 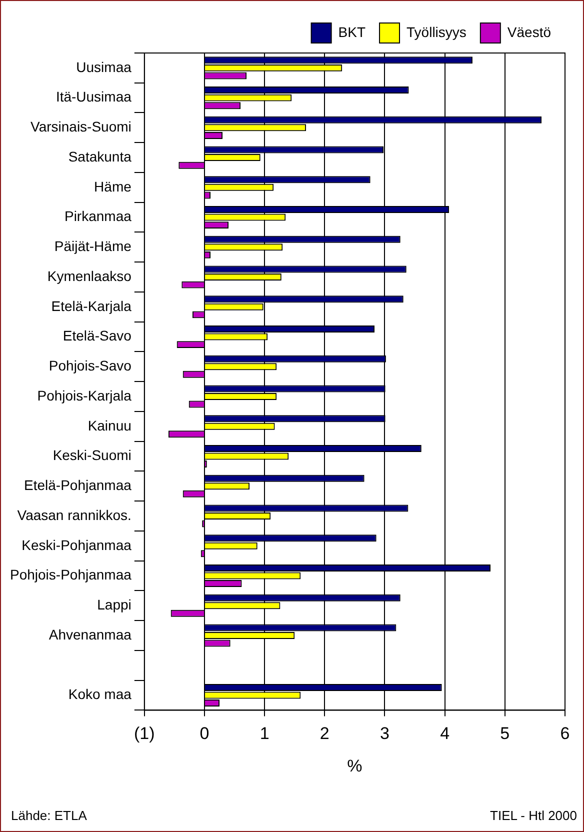 What do you see at coordinates (93, 246) in the screenshot?
I see `y-tick-label: Päijät-Häme` at bounding box center [93, 246].